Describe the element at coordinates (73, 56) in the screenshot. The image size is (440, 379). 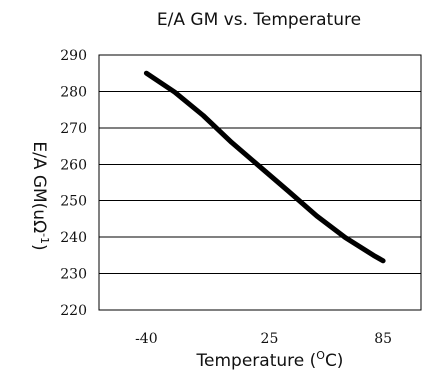
I see `y-tick-label-290: 290` at that location.